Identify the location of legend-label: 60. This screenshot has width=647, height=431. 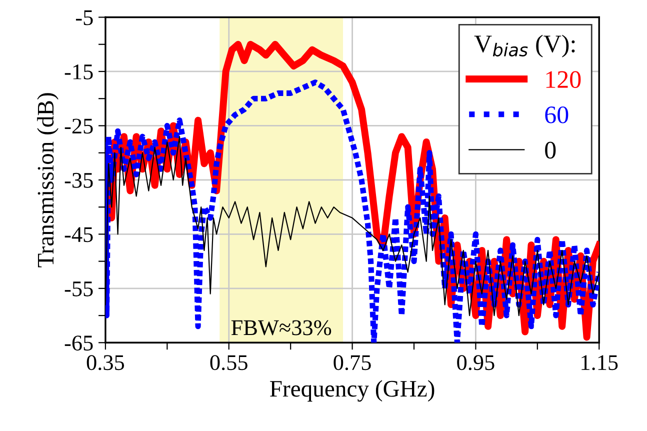
(556, 115).